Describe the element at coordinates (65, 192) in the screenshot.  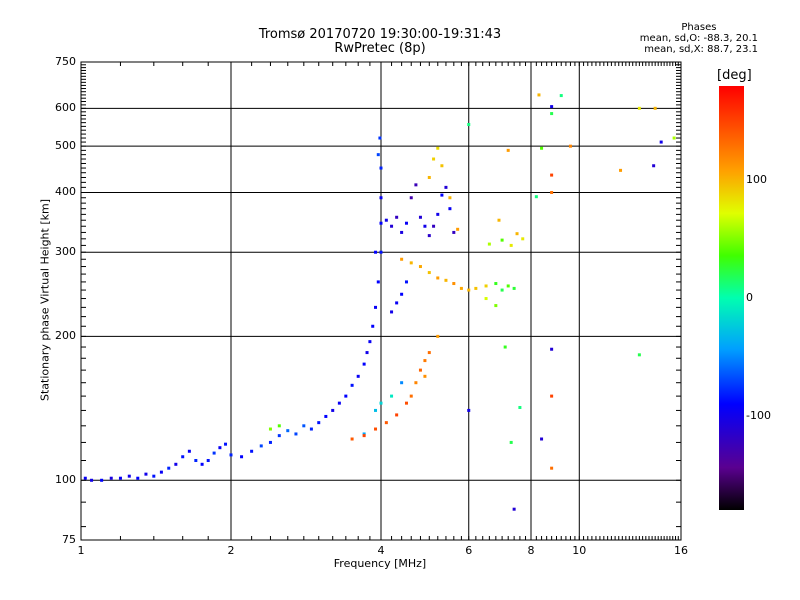
I see `y-tick-label: 400` at that location.